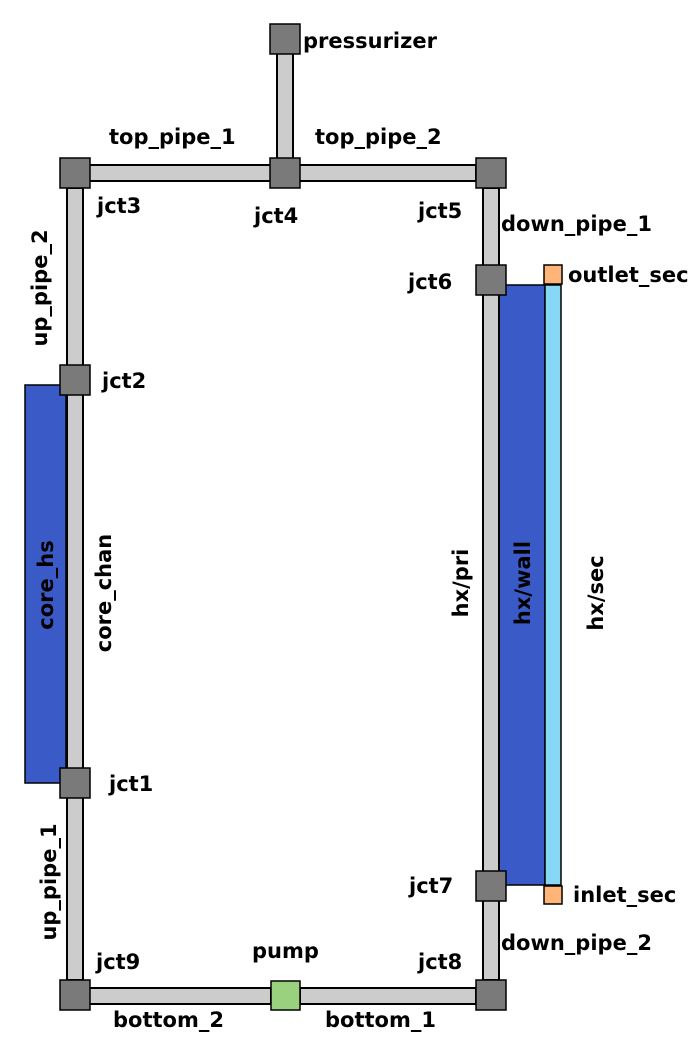 The image size is (694, 1054). Describe the element at coordinates (285, 951) in the screenshot. I see `pump-label: pump` at that location.